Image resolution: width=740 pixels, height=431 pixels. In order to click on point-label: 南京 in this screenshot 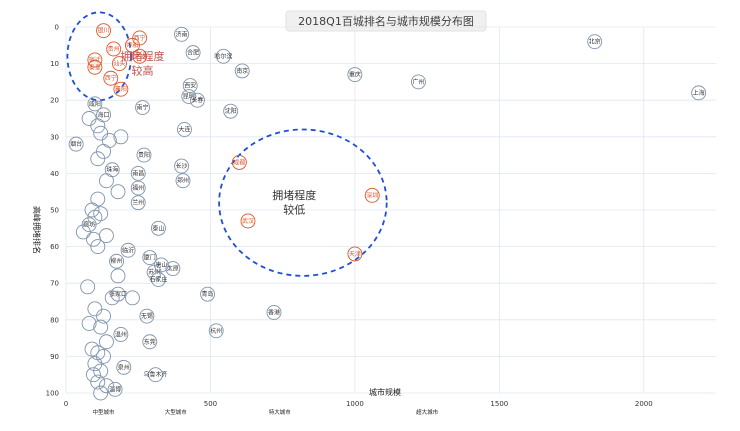, I will do `click(242, 71)`.